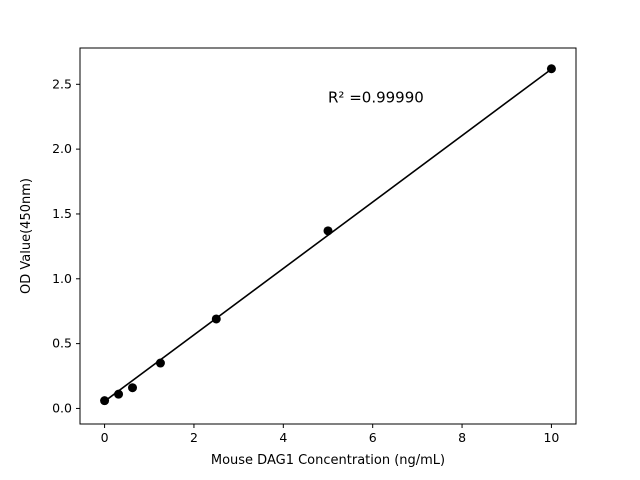 The width and height of the screenshot is (640, 480). What do you see at coordinates (283, 437) in the screenshot?
I see `x-tick-label: 4` at bounding box center [283, 437].